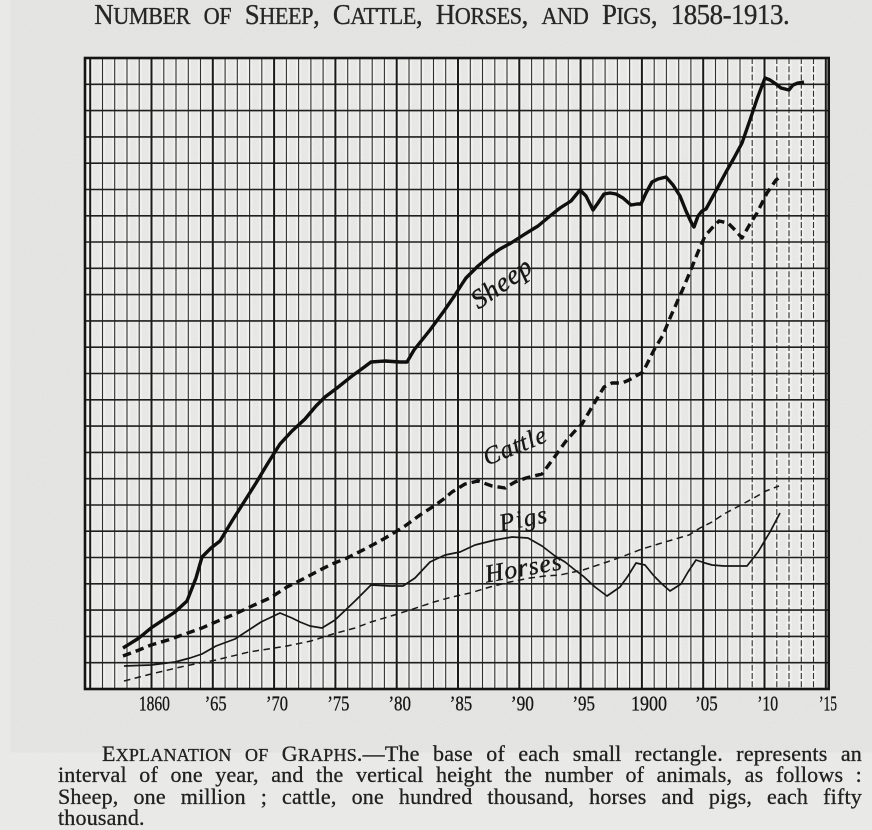 This screenshot has width=872, height=830. What do you see at coordinates (216, 704) in the screenshot?
I see `svg-text: ’65` at bounding box center [216, 704].